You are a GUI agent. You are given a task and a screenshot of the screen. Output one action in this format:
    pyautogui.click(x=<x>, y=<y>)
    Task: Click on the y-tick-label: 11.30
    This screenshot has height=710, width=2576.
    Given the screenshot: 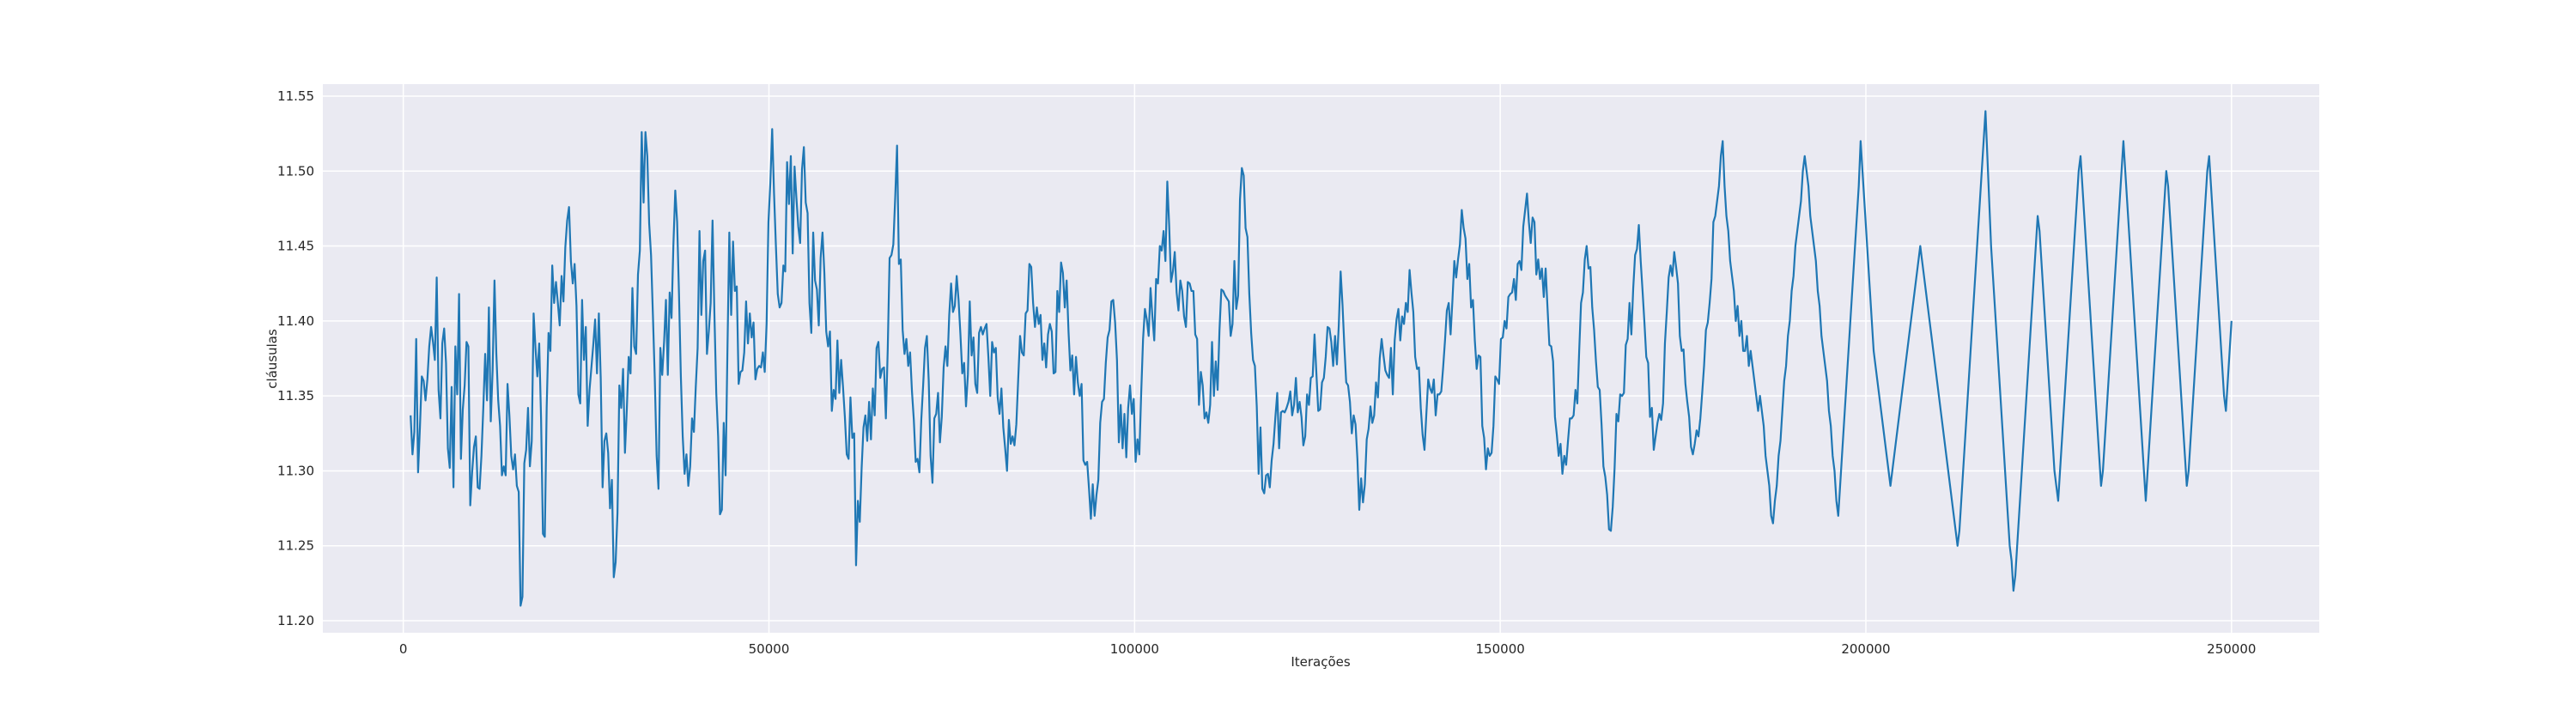 What is the action you would take?
    pyautogui.click(x=295, y=470)
    